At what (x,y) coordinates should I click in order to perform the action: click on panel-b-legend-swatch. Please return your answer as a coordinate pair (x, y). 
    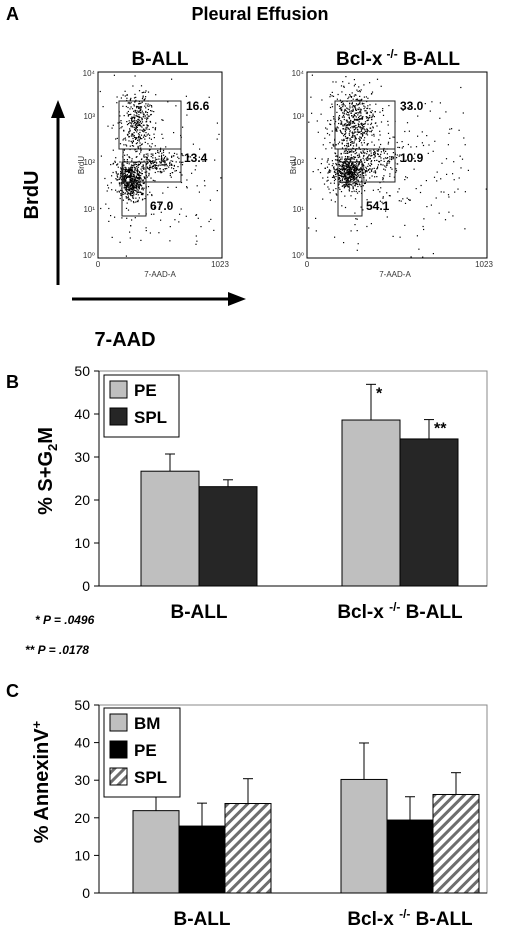
    Looking at the image, I should click on (118, 416).